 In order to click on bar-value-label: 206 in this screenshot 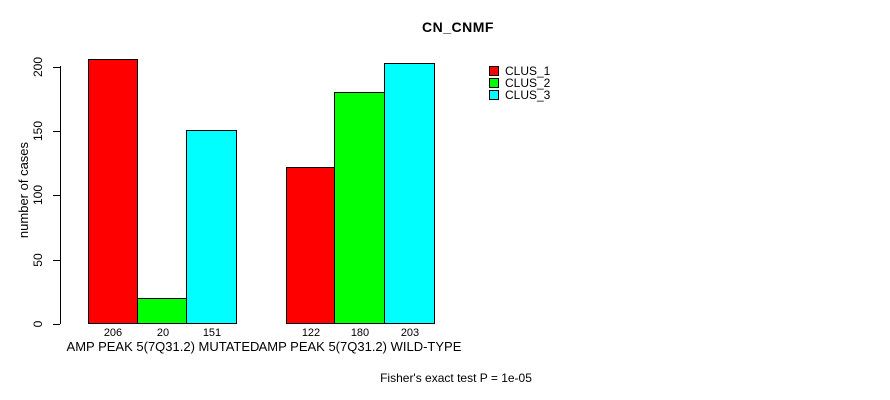, I will do `click(113, 333)`.